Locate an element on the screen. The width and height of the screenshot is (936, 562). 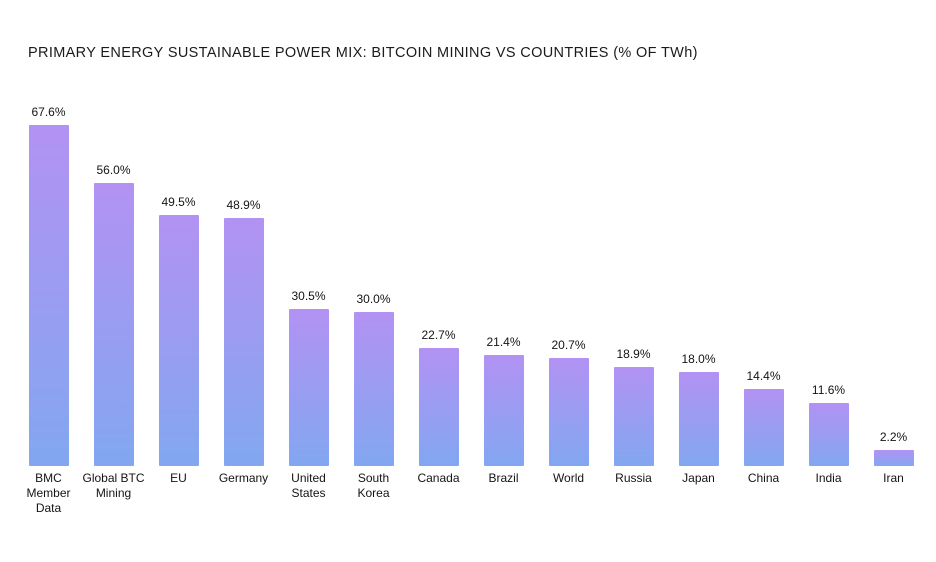
bar-category-label: Germany is located at coordinates (243, 478).